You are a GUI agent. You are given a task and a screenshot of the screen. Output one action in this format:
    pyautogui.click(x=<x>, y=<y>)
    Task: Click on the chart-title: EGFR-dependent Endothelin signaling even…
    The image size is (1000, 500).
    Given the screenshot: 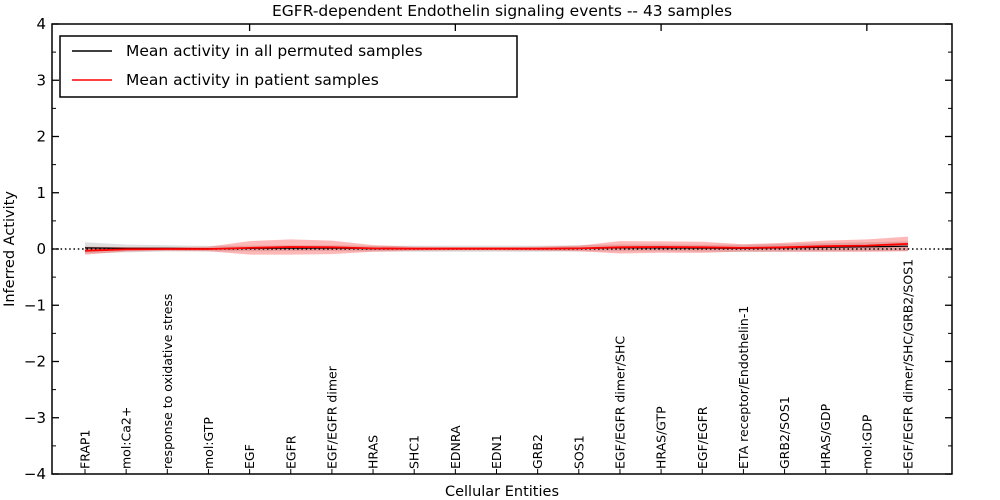 What is the action you would take?
    pyautogui.click(x=502, y=11)
    